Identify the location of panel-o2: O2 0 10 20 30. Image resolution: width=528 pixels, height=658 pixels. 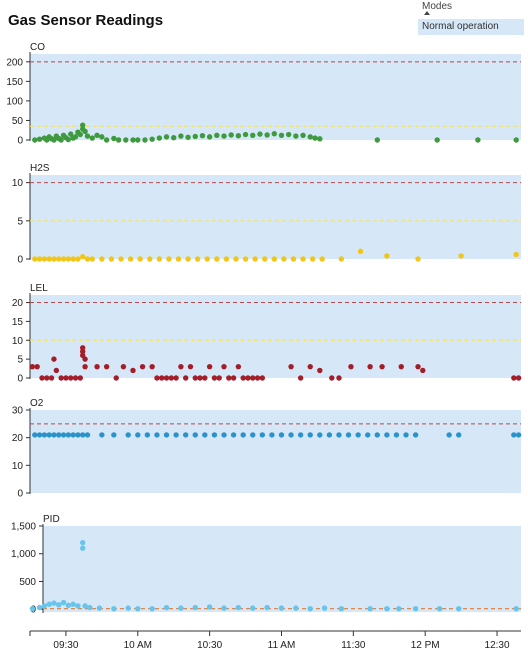
(267, 449).